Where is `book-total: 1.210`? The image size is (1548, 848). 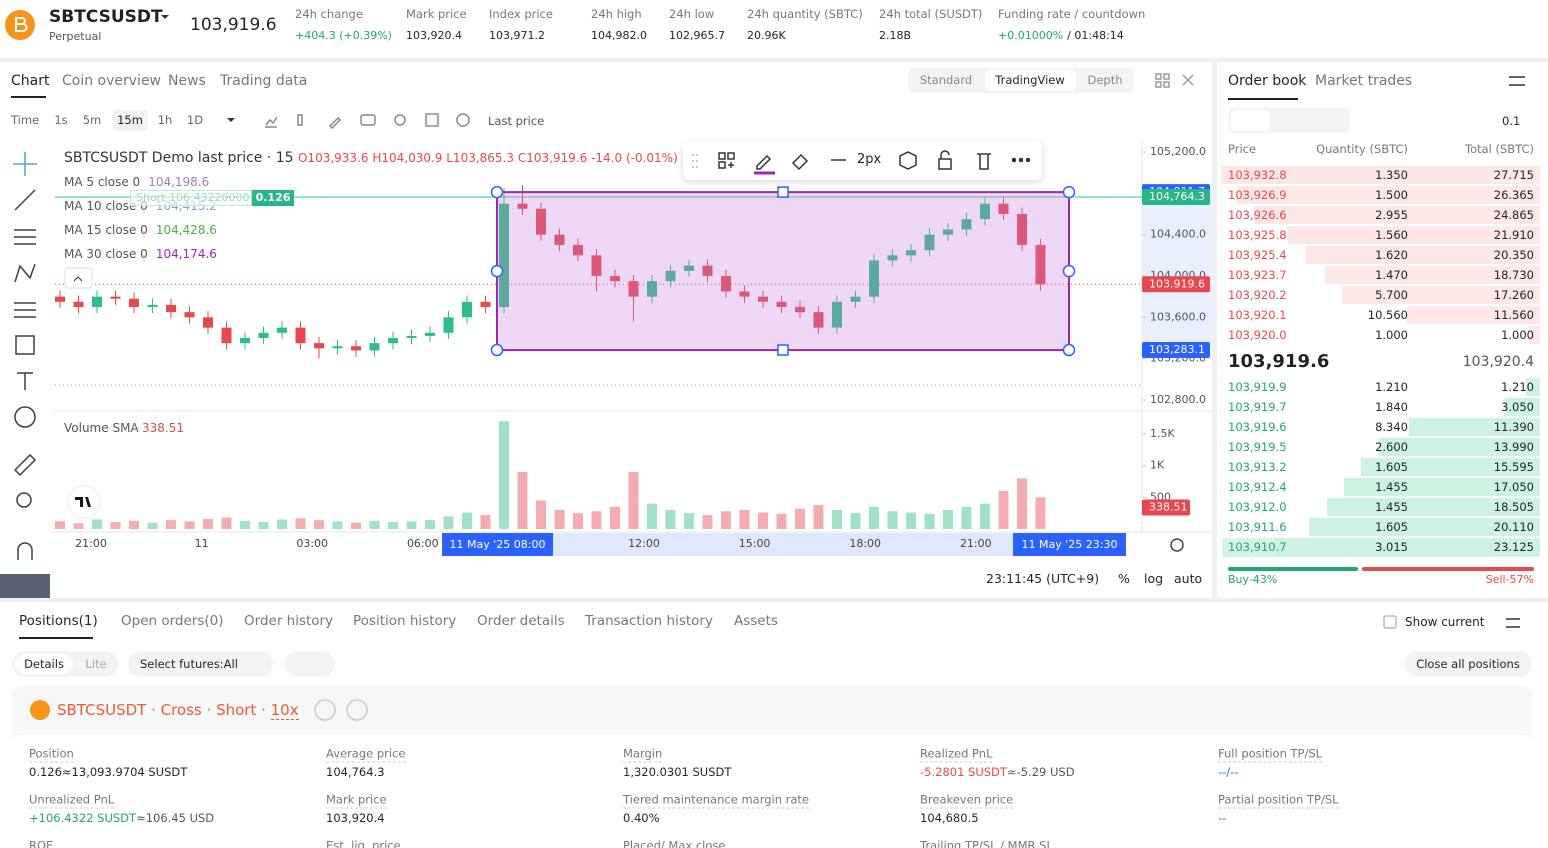 book-total: 1.210 is located at coordinates (1517, 387).